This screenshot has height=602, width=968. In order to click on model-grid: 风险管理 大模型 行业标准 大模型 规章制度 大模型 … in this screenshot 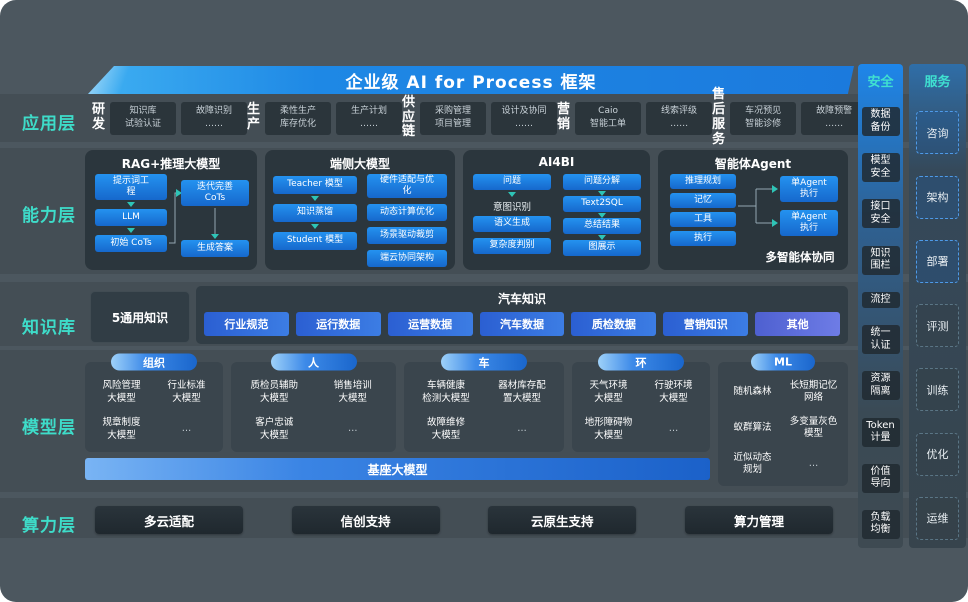, I will do `click(154, 411)`.